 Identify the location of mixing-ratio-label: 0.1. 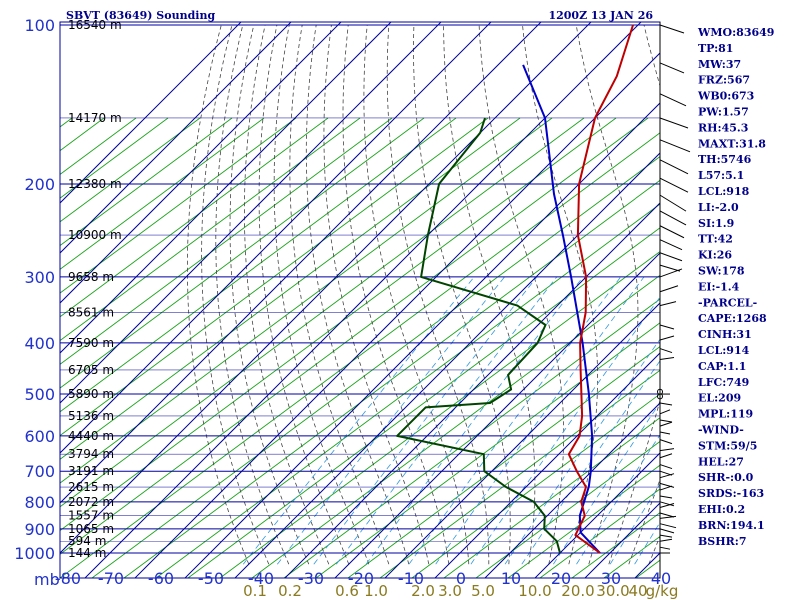
(255, 591).